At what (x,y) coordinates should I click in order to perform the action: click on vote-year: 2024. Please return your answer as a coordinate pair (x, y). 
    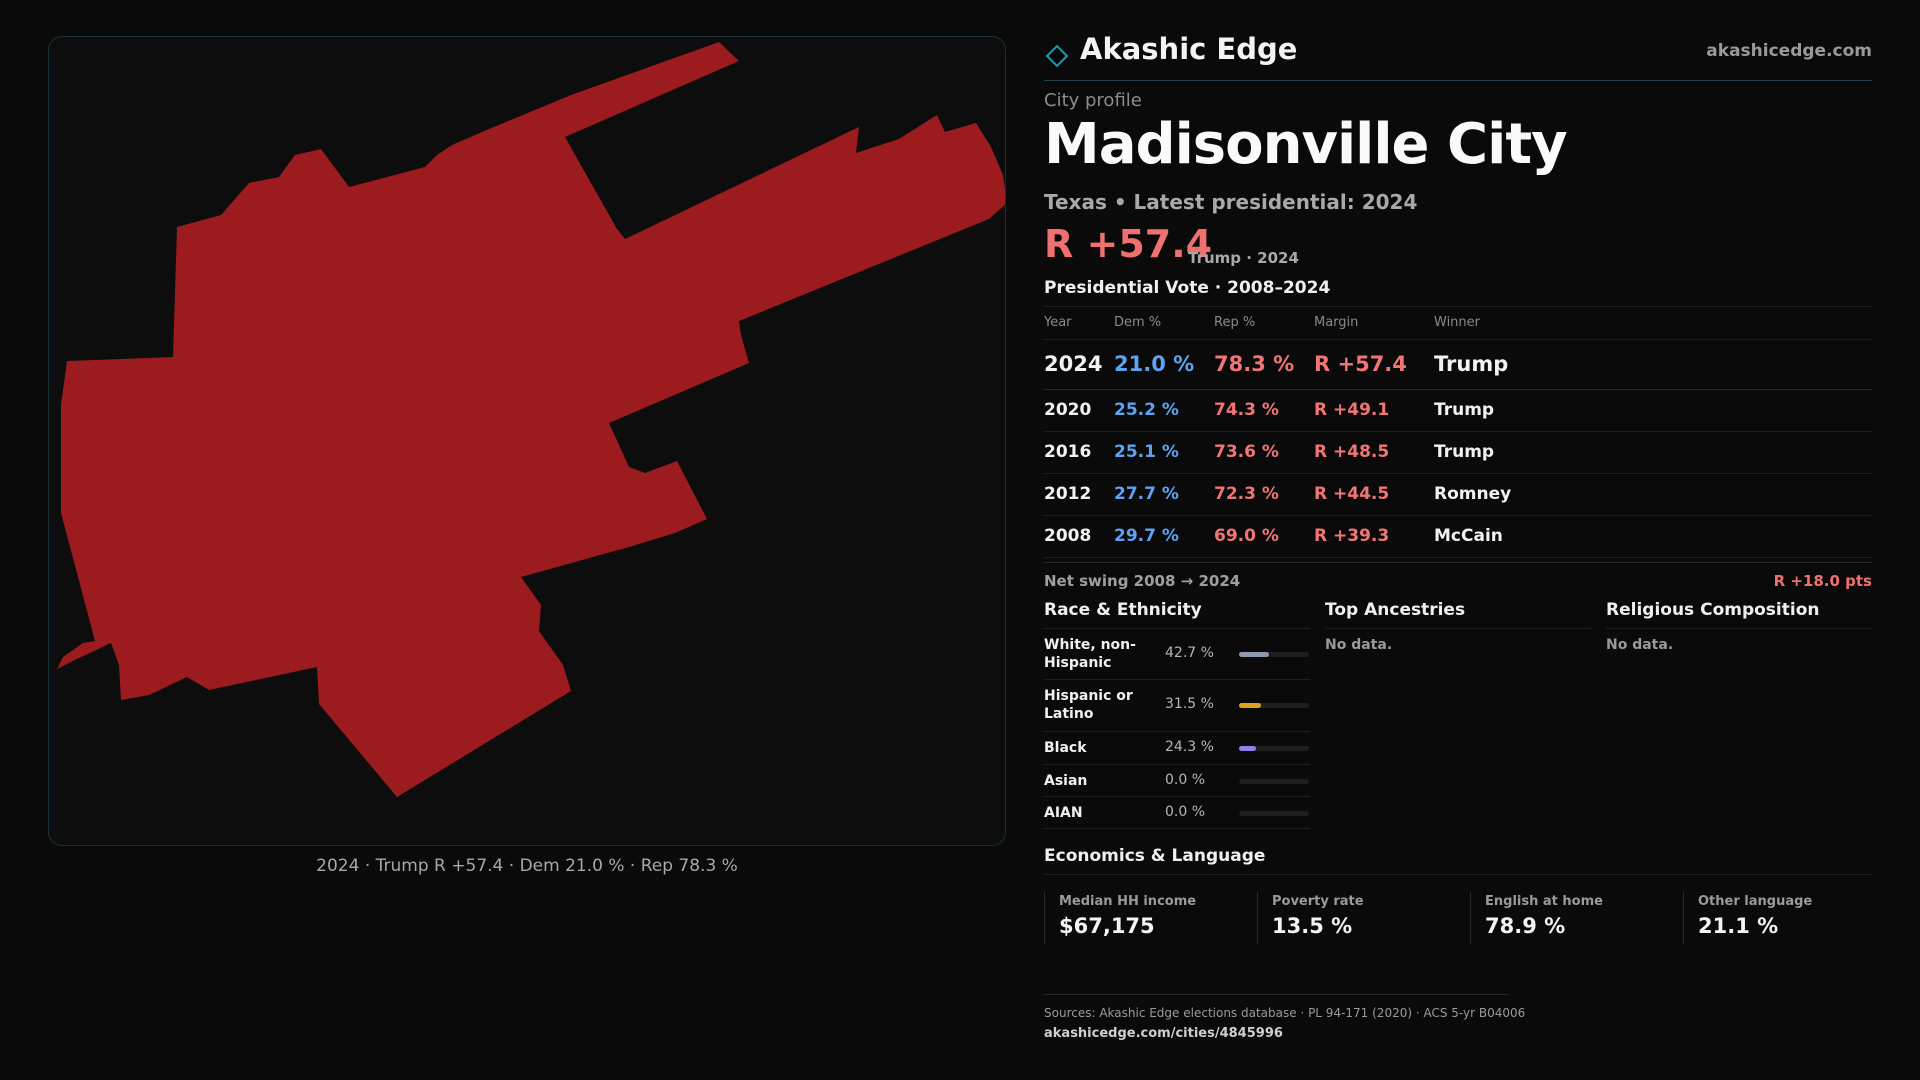
    Looking at the image, I should click on (1073, 364).